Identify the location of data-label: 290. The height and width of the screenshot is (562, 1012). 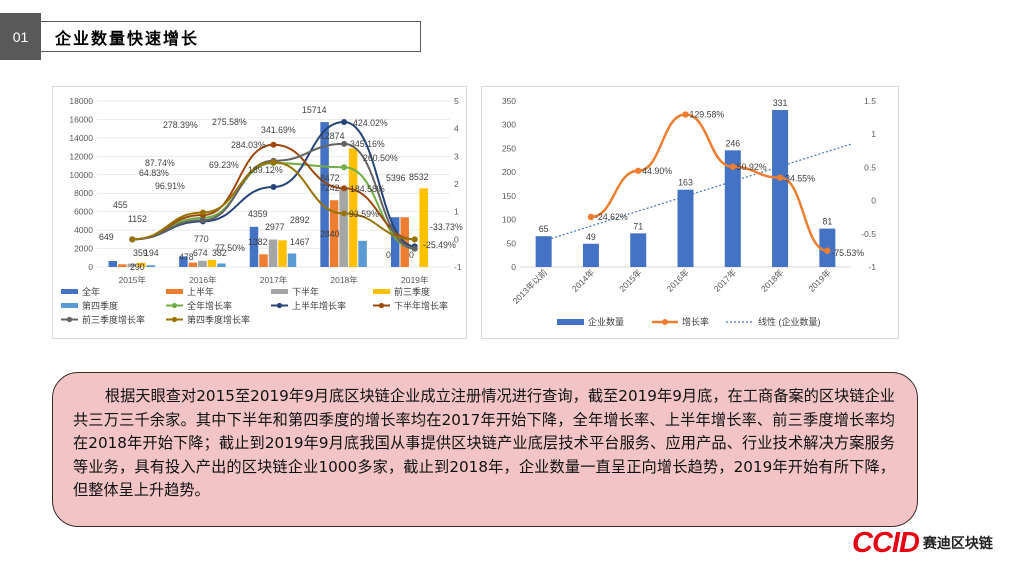
(137, 267).